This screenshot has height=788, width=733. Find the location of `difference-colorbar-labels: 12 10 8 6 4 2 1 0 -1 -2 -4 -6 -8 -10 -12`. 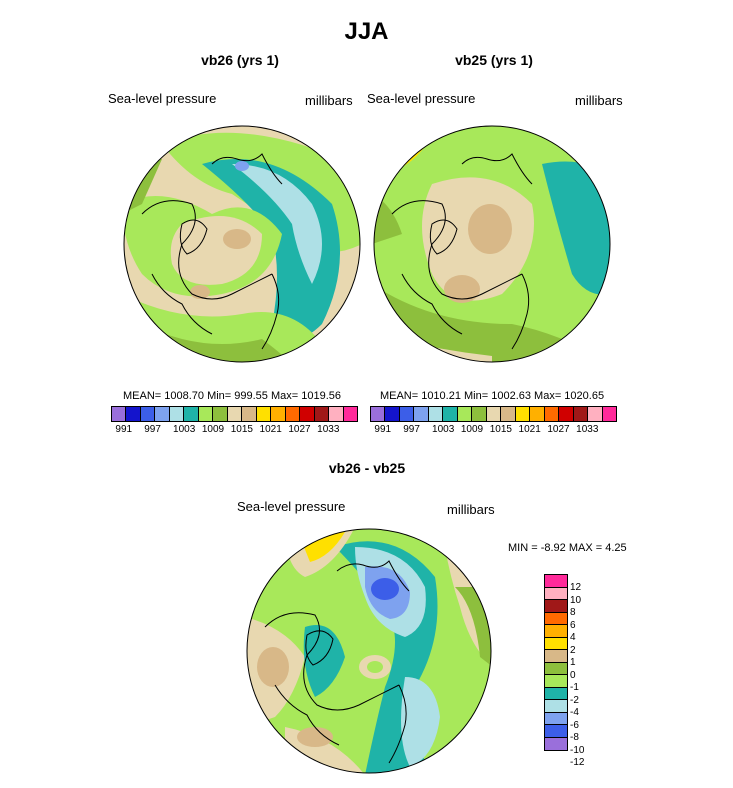

difference-colorbar-labels: 12 10 8 6 4 2 1 0 -1 -2 -4 -6 -8 -10 -12 is located at coordinates (590, 671).